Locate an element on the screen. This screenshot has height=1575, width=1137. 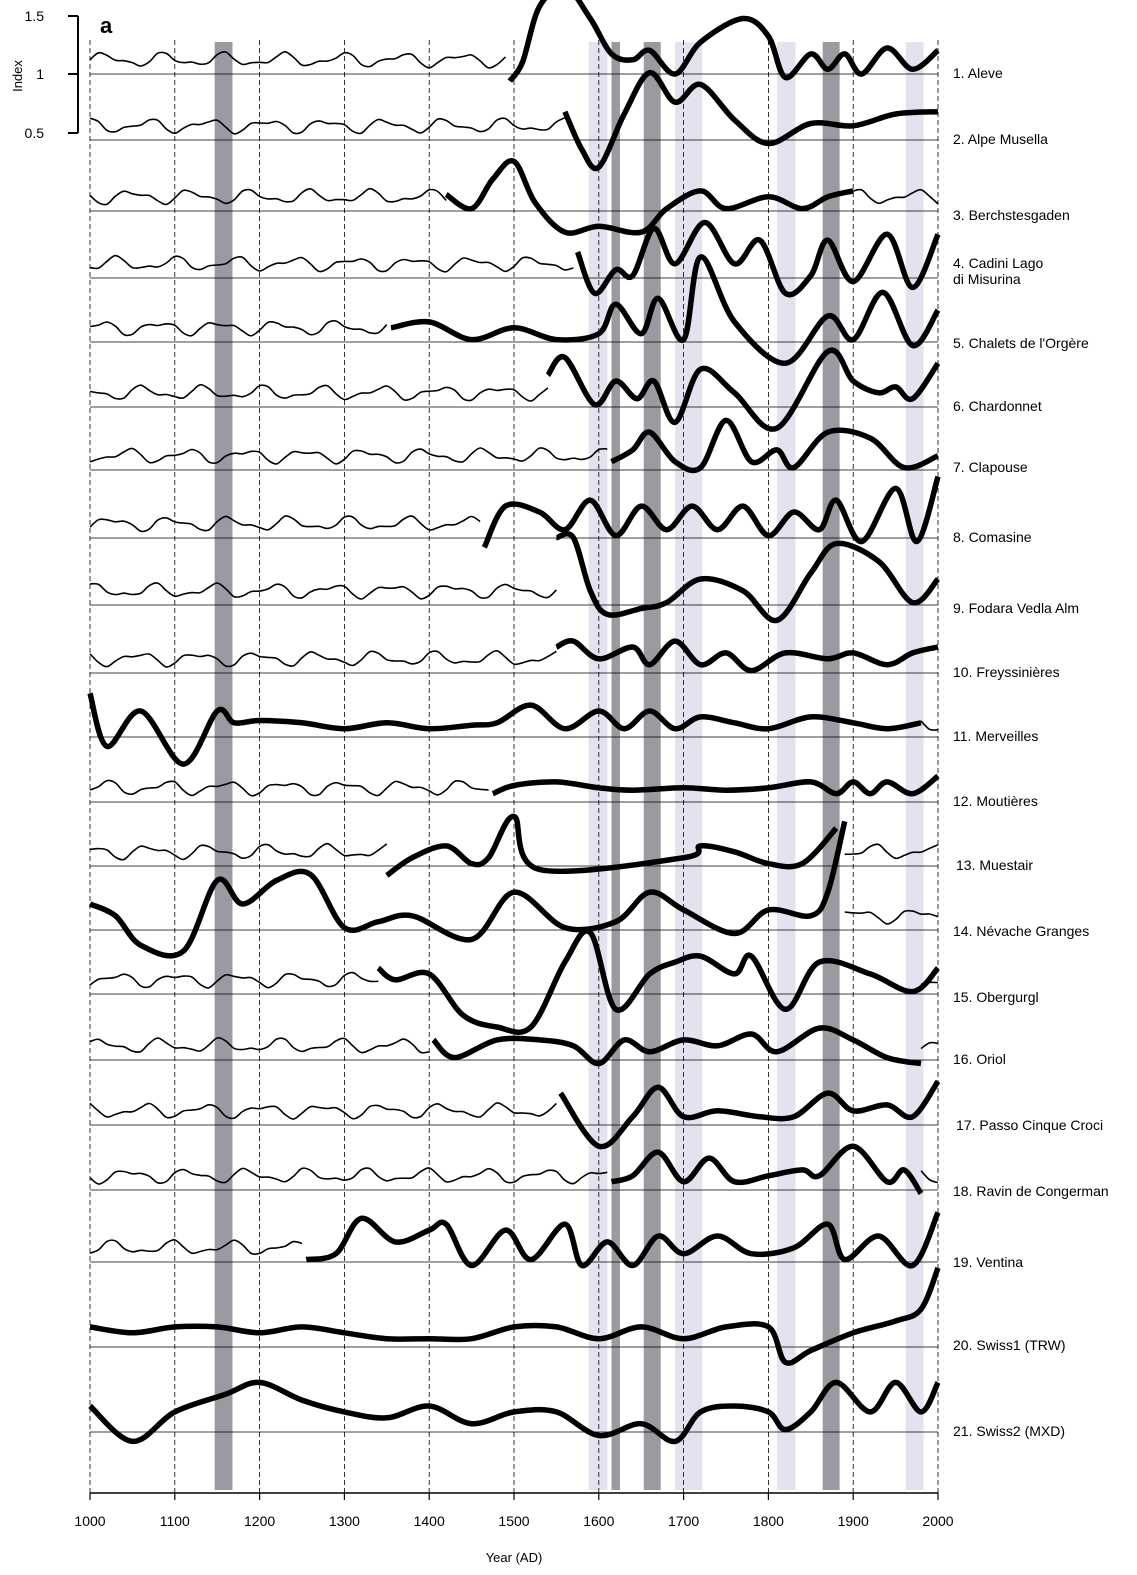
series-label-19: 19. Ventina is located at coordinates (988, 1262).